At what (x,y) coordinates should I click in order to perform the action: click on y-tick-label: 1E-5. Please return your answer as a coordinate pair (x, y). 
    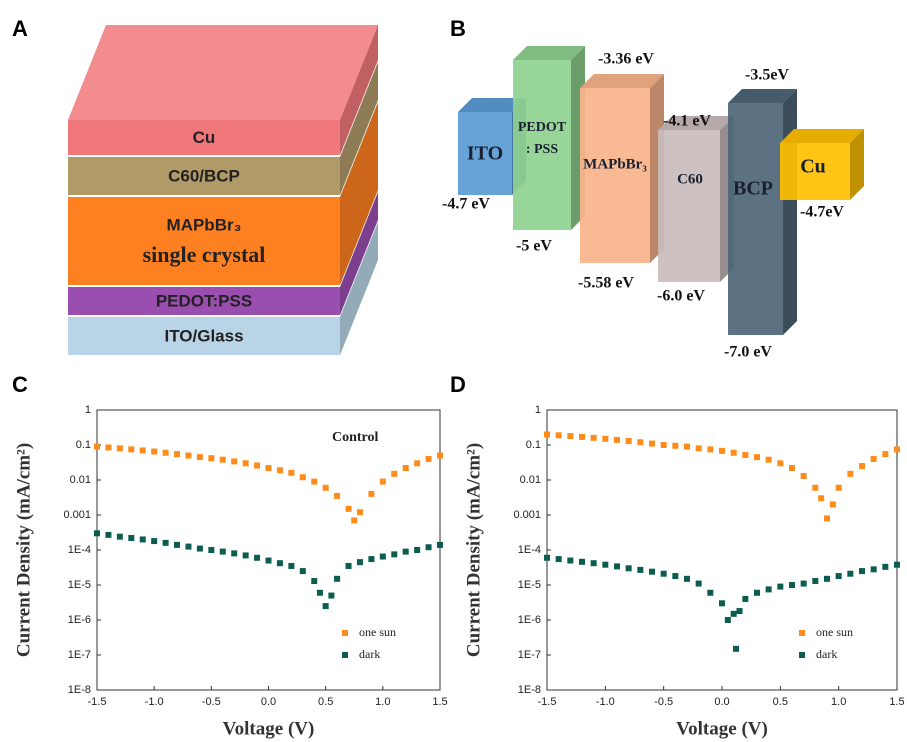
    Looking at the image, I should click on (529, 585).